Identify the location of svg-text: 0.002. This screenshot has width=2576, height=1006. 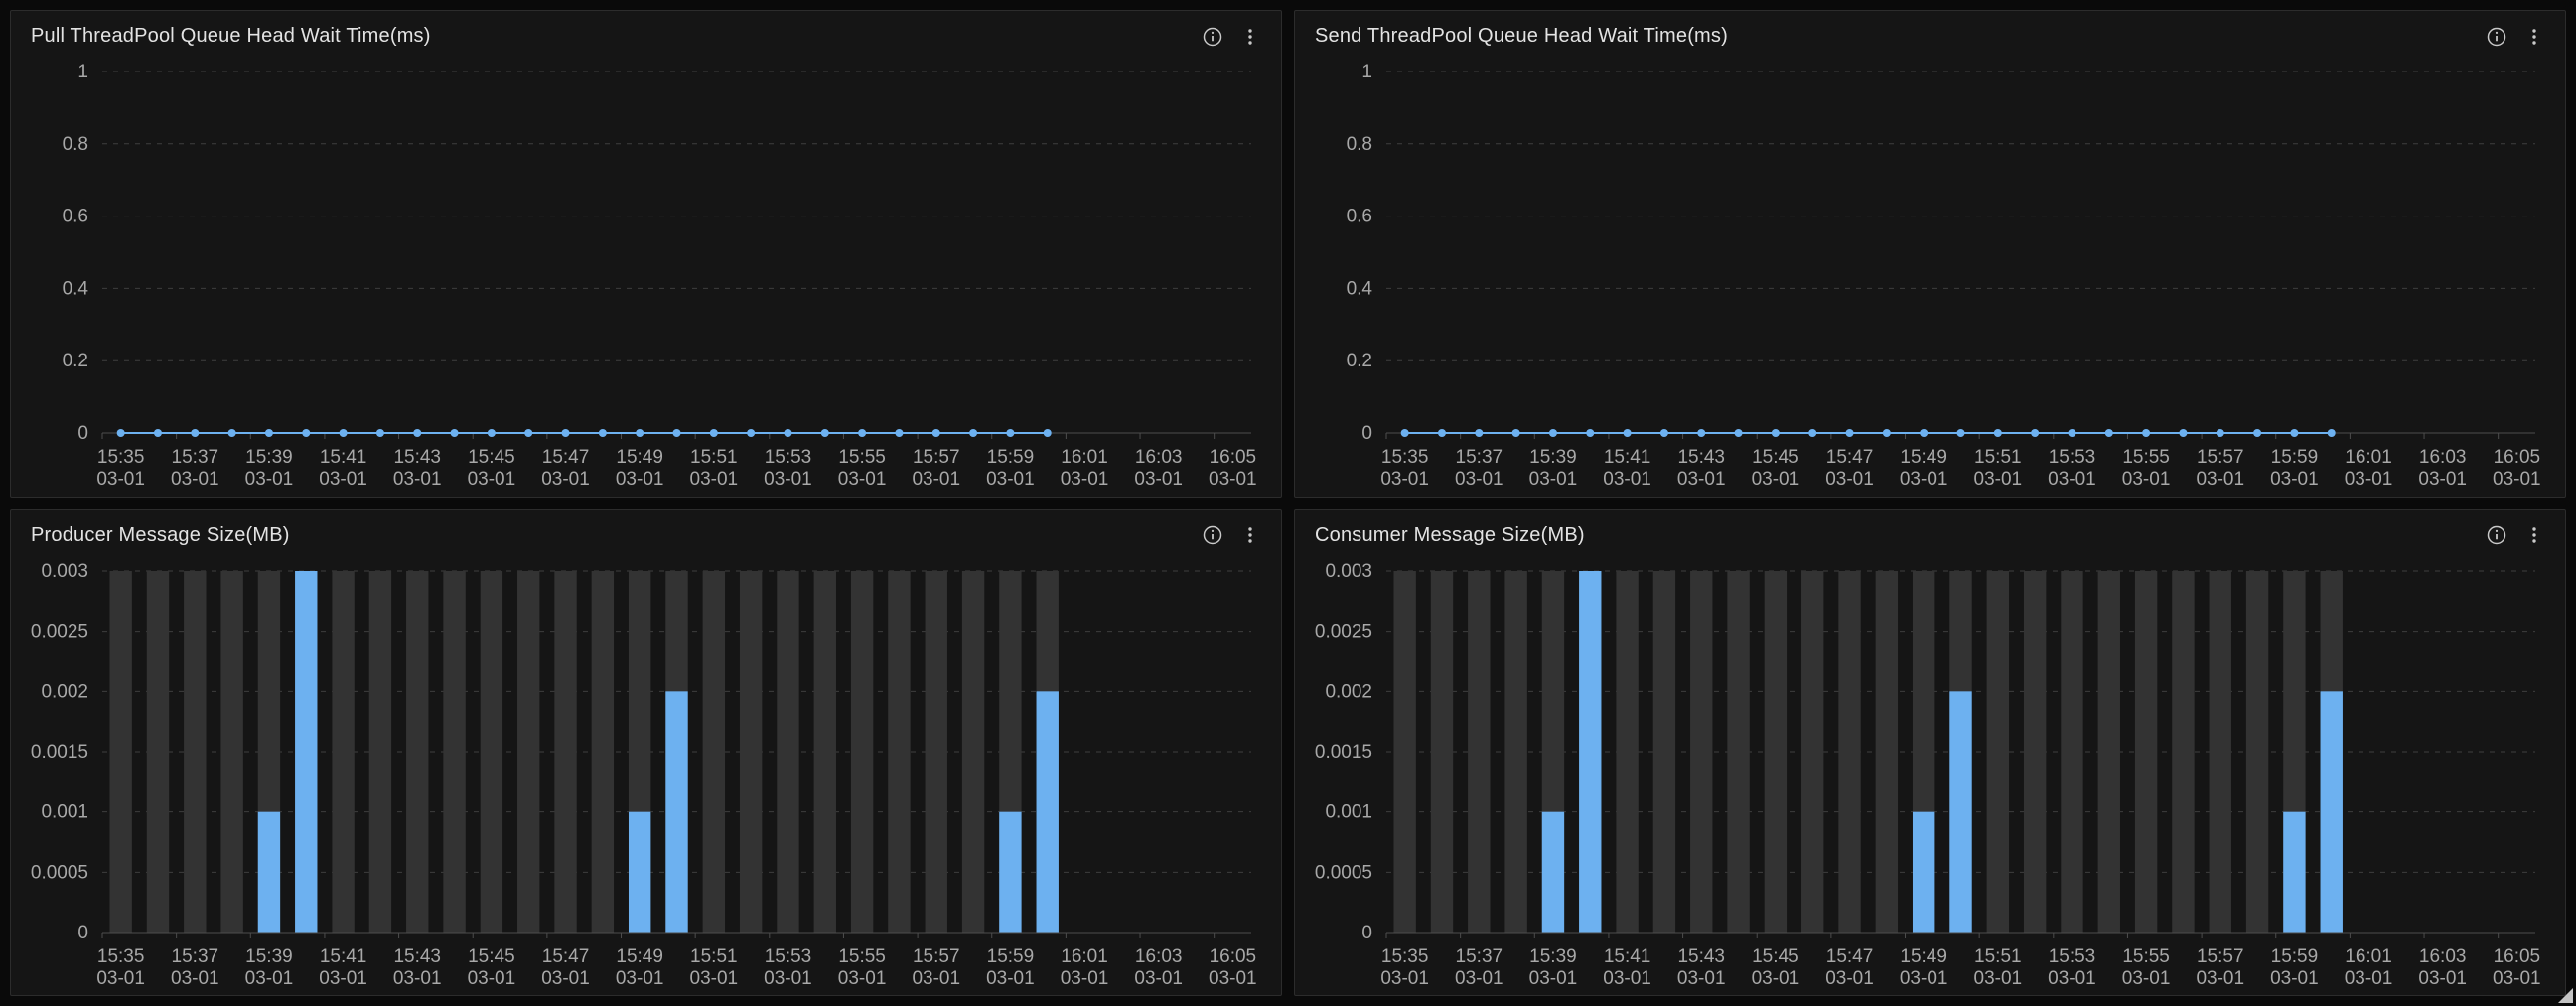
(1348, 691).